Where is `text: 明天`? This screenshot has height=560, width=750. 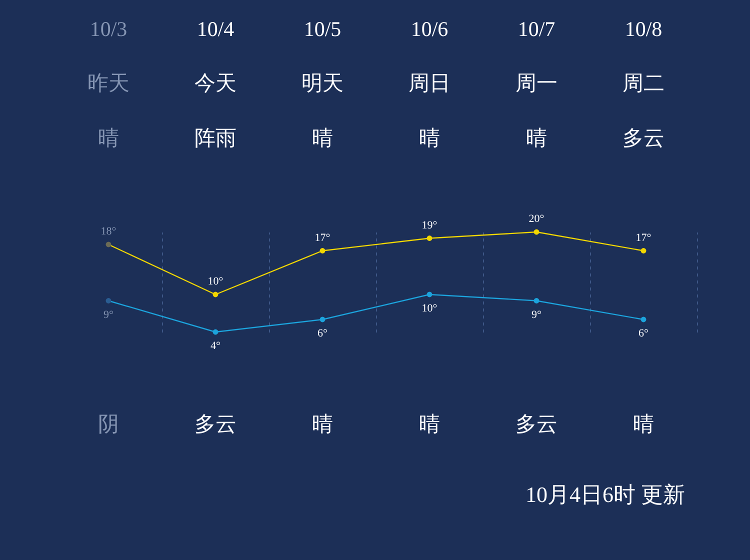
text: 明天 is located at coordinates (323, 83).